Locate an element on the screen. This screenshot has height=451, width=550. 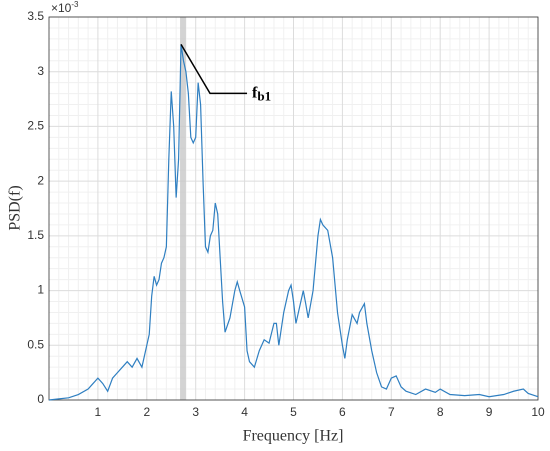
y-tick-label: 1.5 is located at coordinates (35, 235).